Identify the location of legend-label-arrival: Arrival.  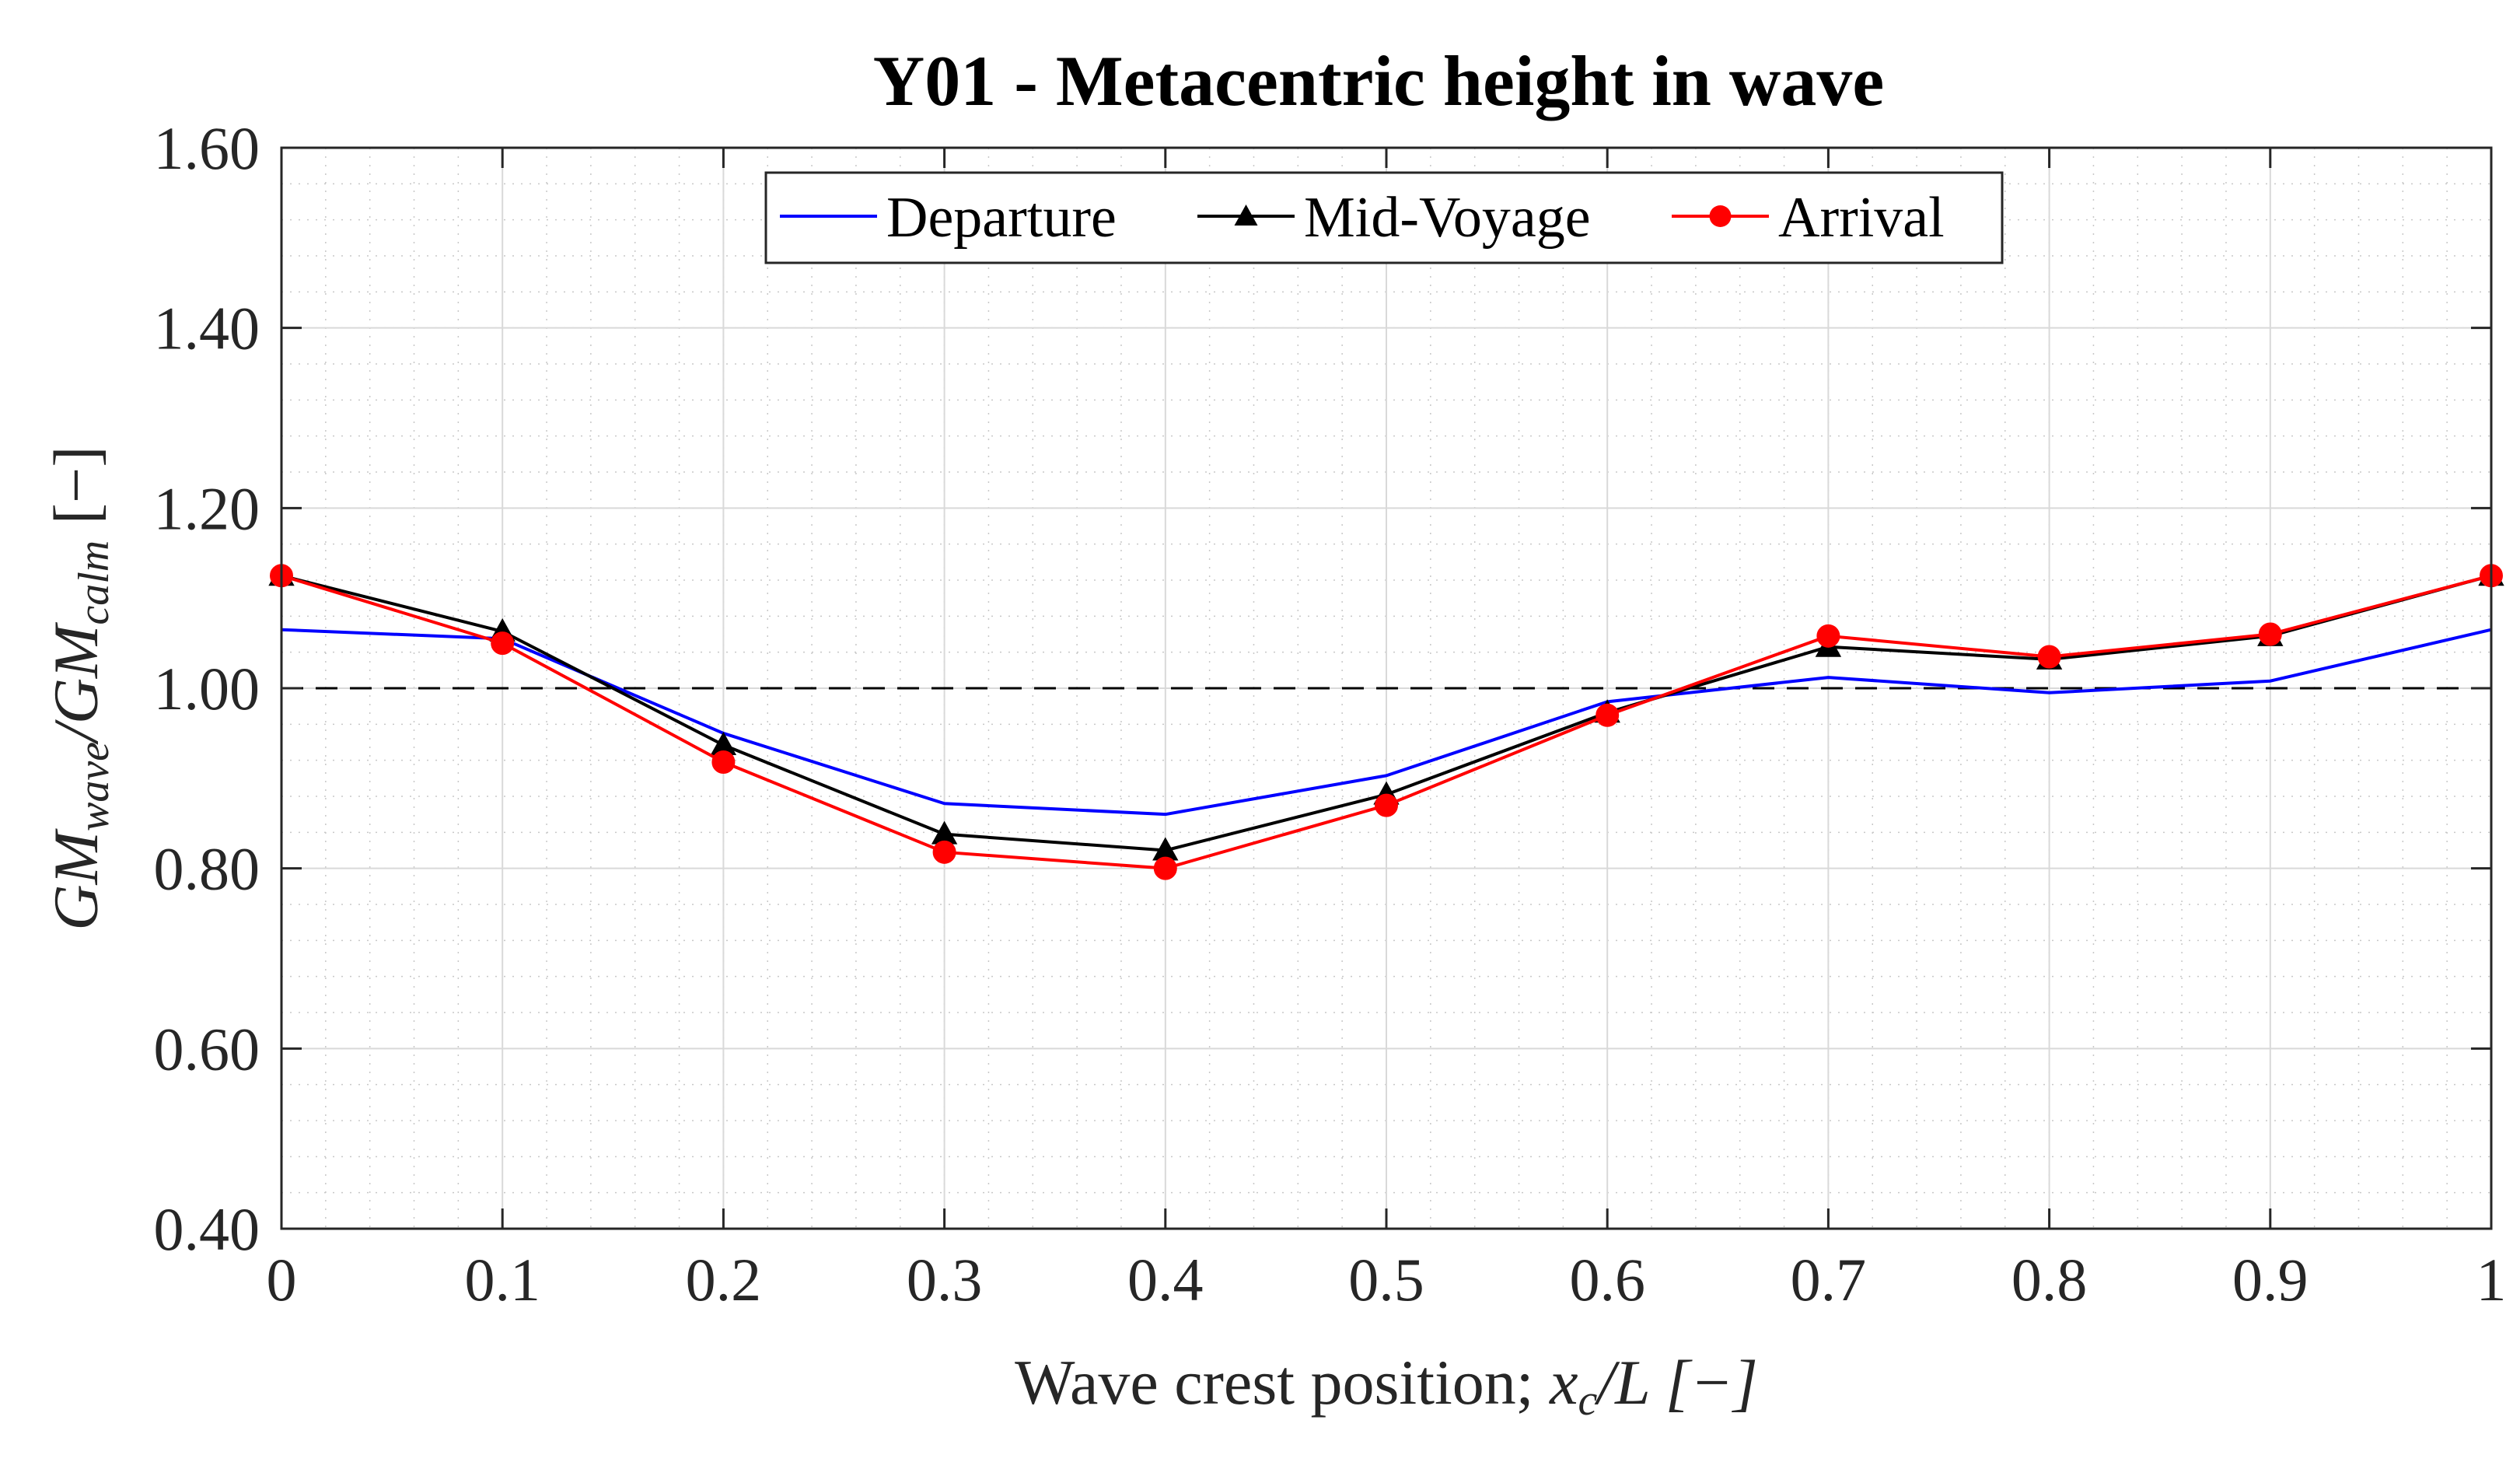
(1861, 218).